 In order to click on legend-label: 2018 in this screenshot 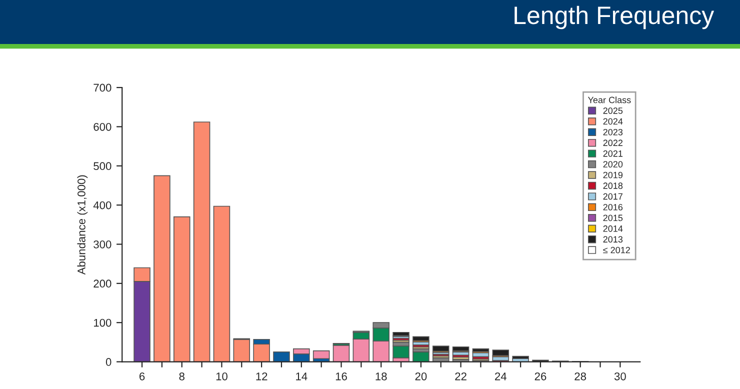, I will do `click(613, 185)`.